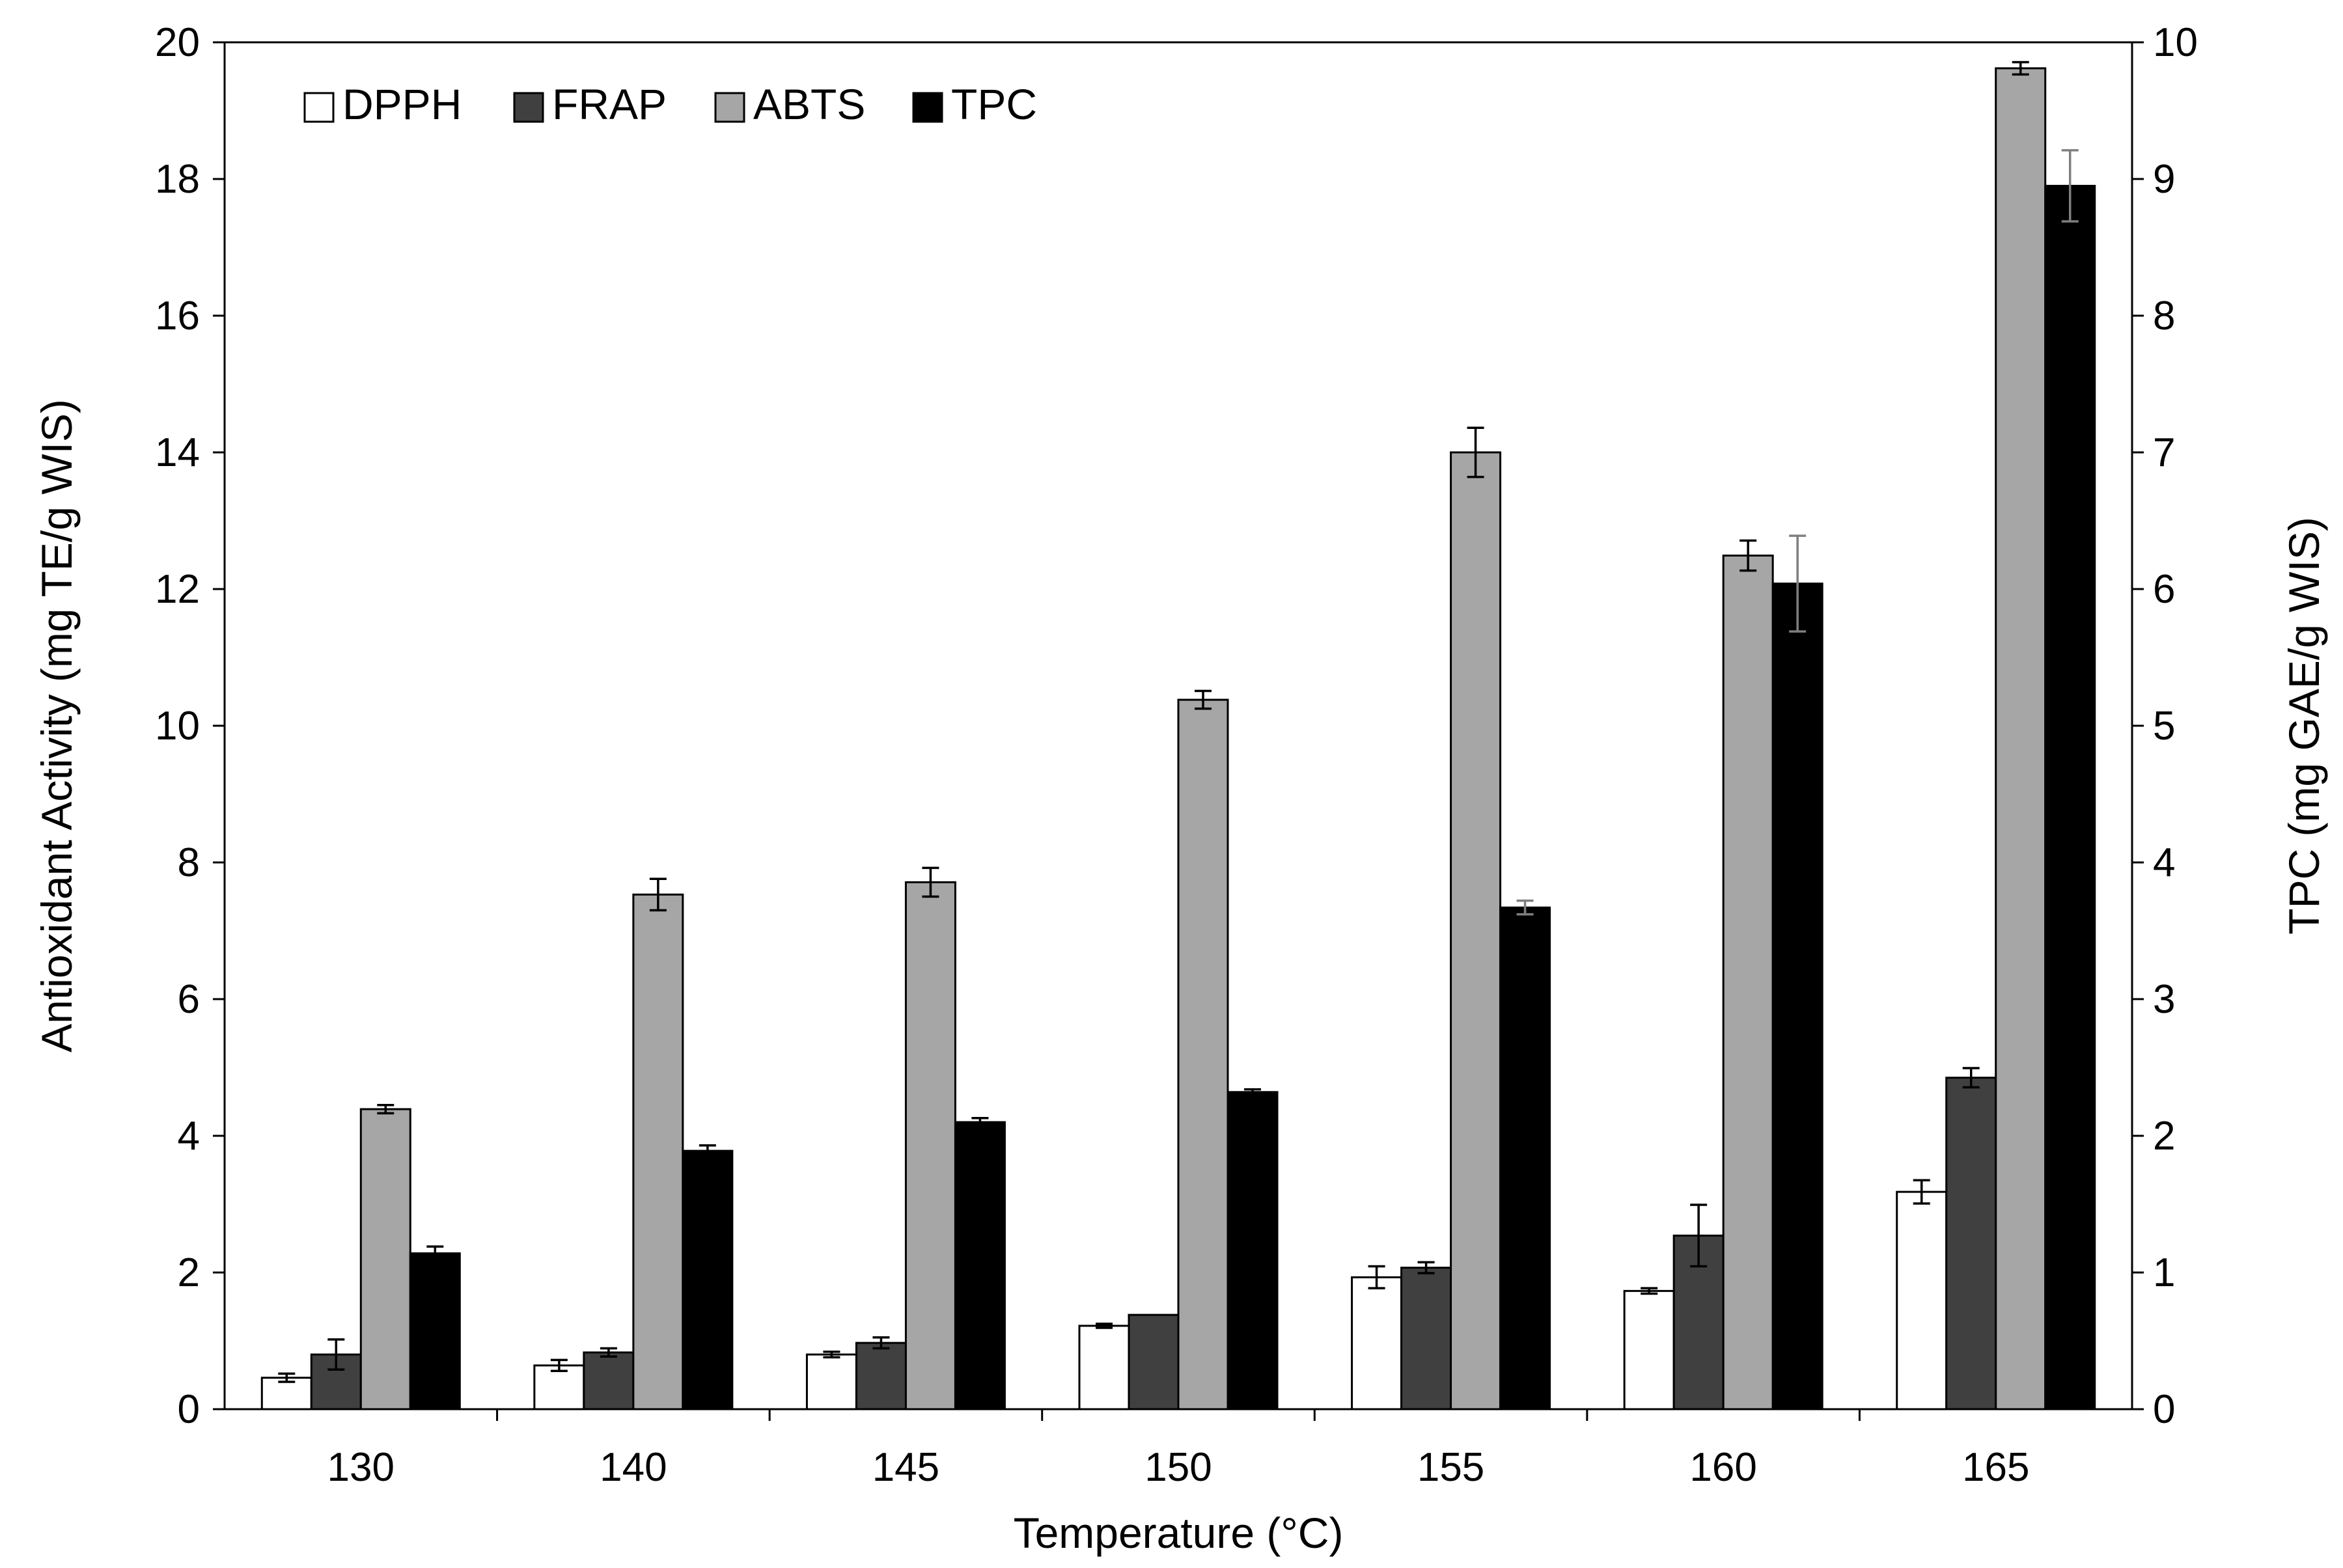 This screenshot has height=1568, width=2343. Describe the element at coordinates (1996, 1467) in the screenshot. I see `x-tick-label: 165` at that location.